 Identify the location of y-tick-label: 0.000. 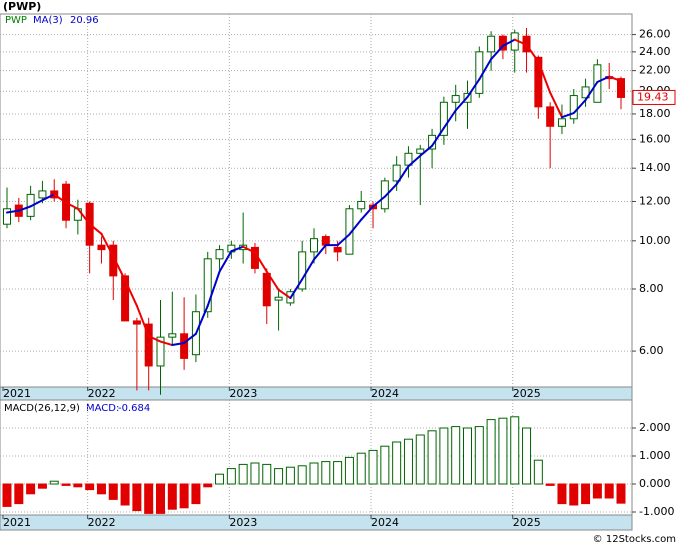
(655, 483).